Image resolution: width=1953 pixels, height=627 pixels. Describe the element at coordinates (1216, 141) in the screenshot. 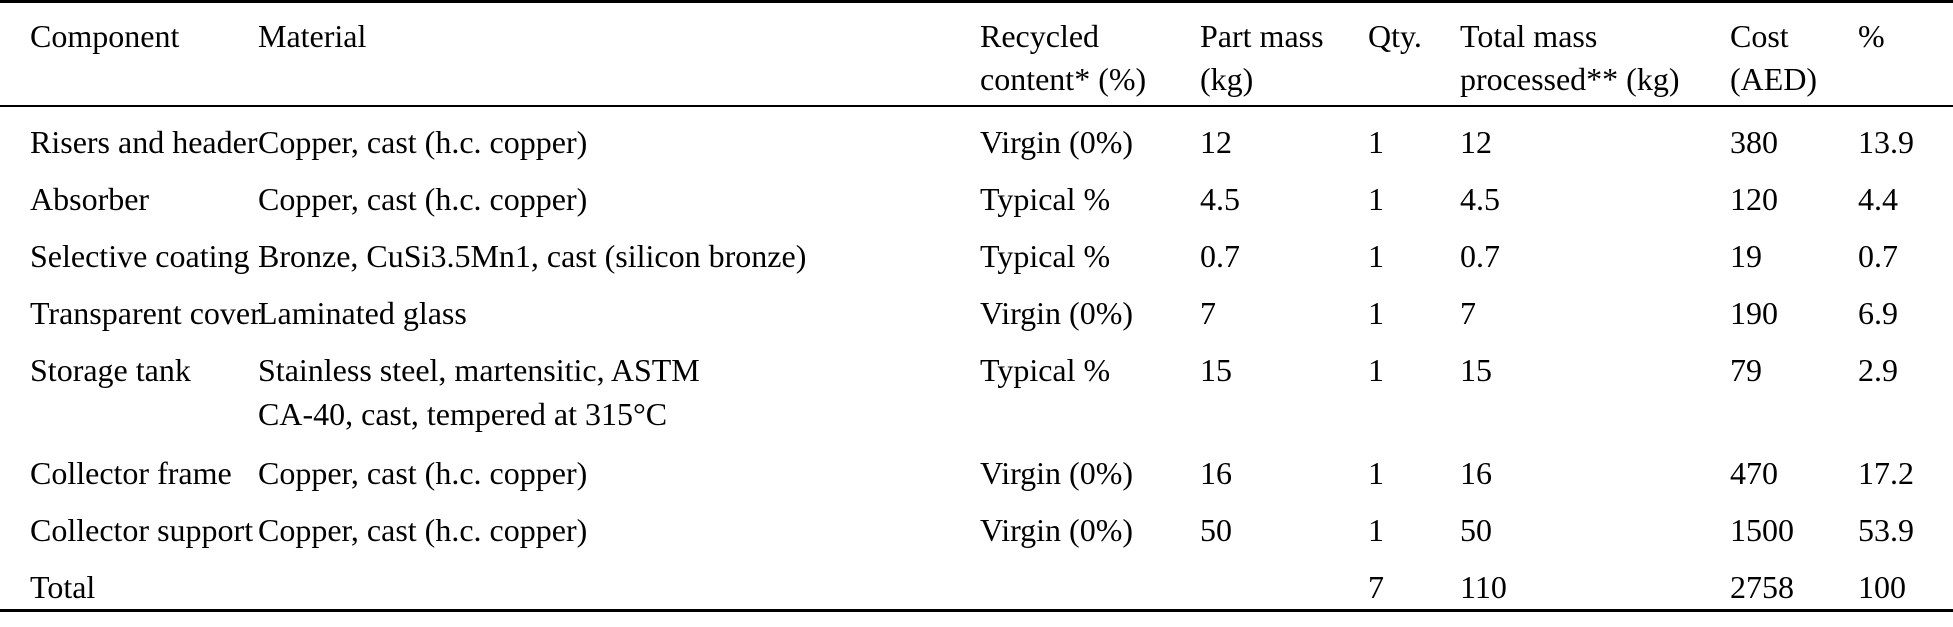

I see `cell-part-mass: 12` at that location.